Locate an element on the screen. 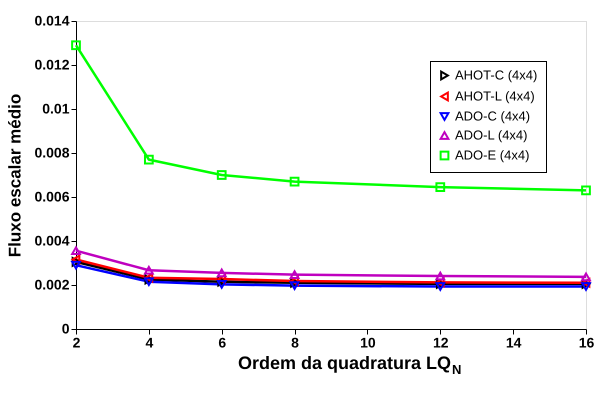 Image resolution: width=611 pixels, height=412 pixels. x-tick-label: 2 is located at coordinates (76, 342).